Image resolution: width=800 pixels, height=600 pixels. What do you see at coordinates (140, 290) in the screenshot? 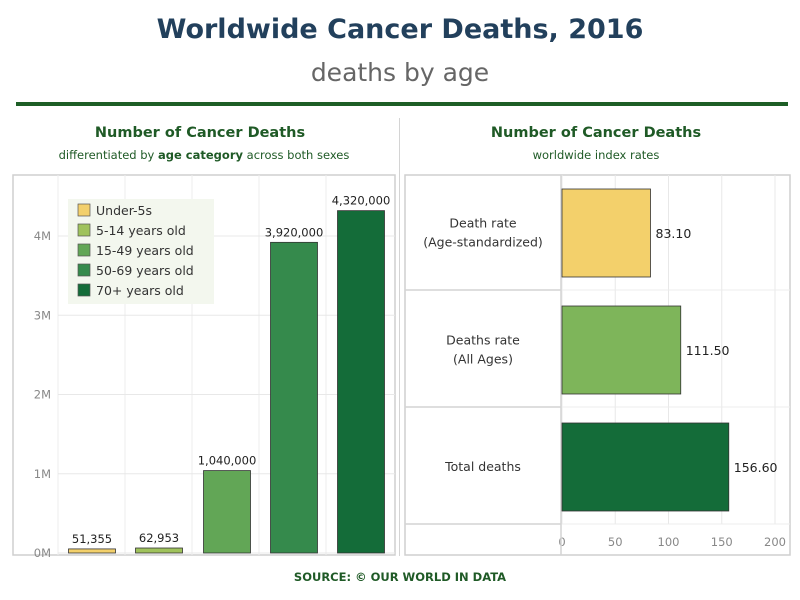
I see `legend-label: 70+ years old` at bounding box center [140, 290].